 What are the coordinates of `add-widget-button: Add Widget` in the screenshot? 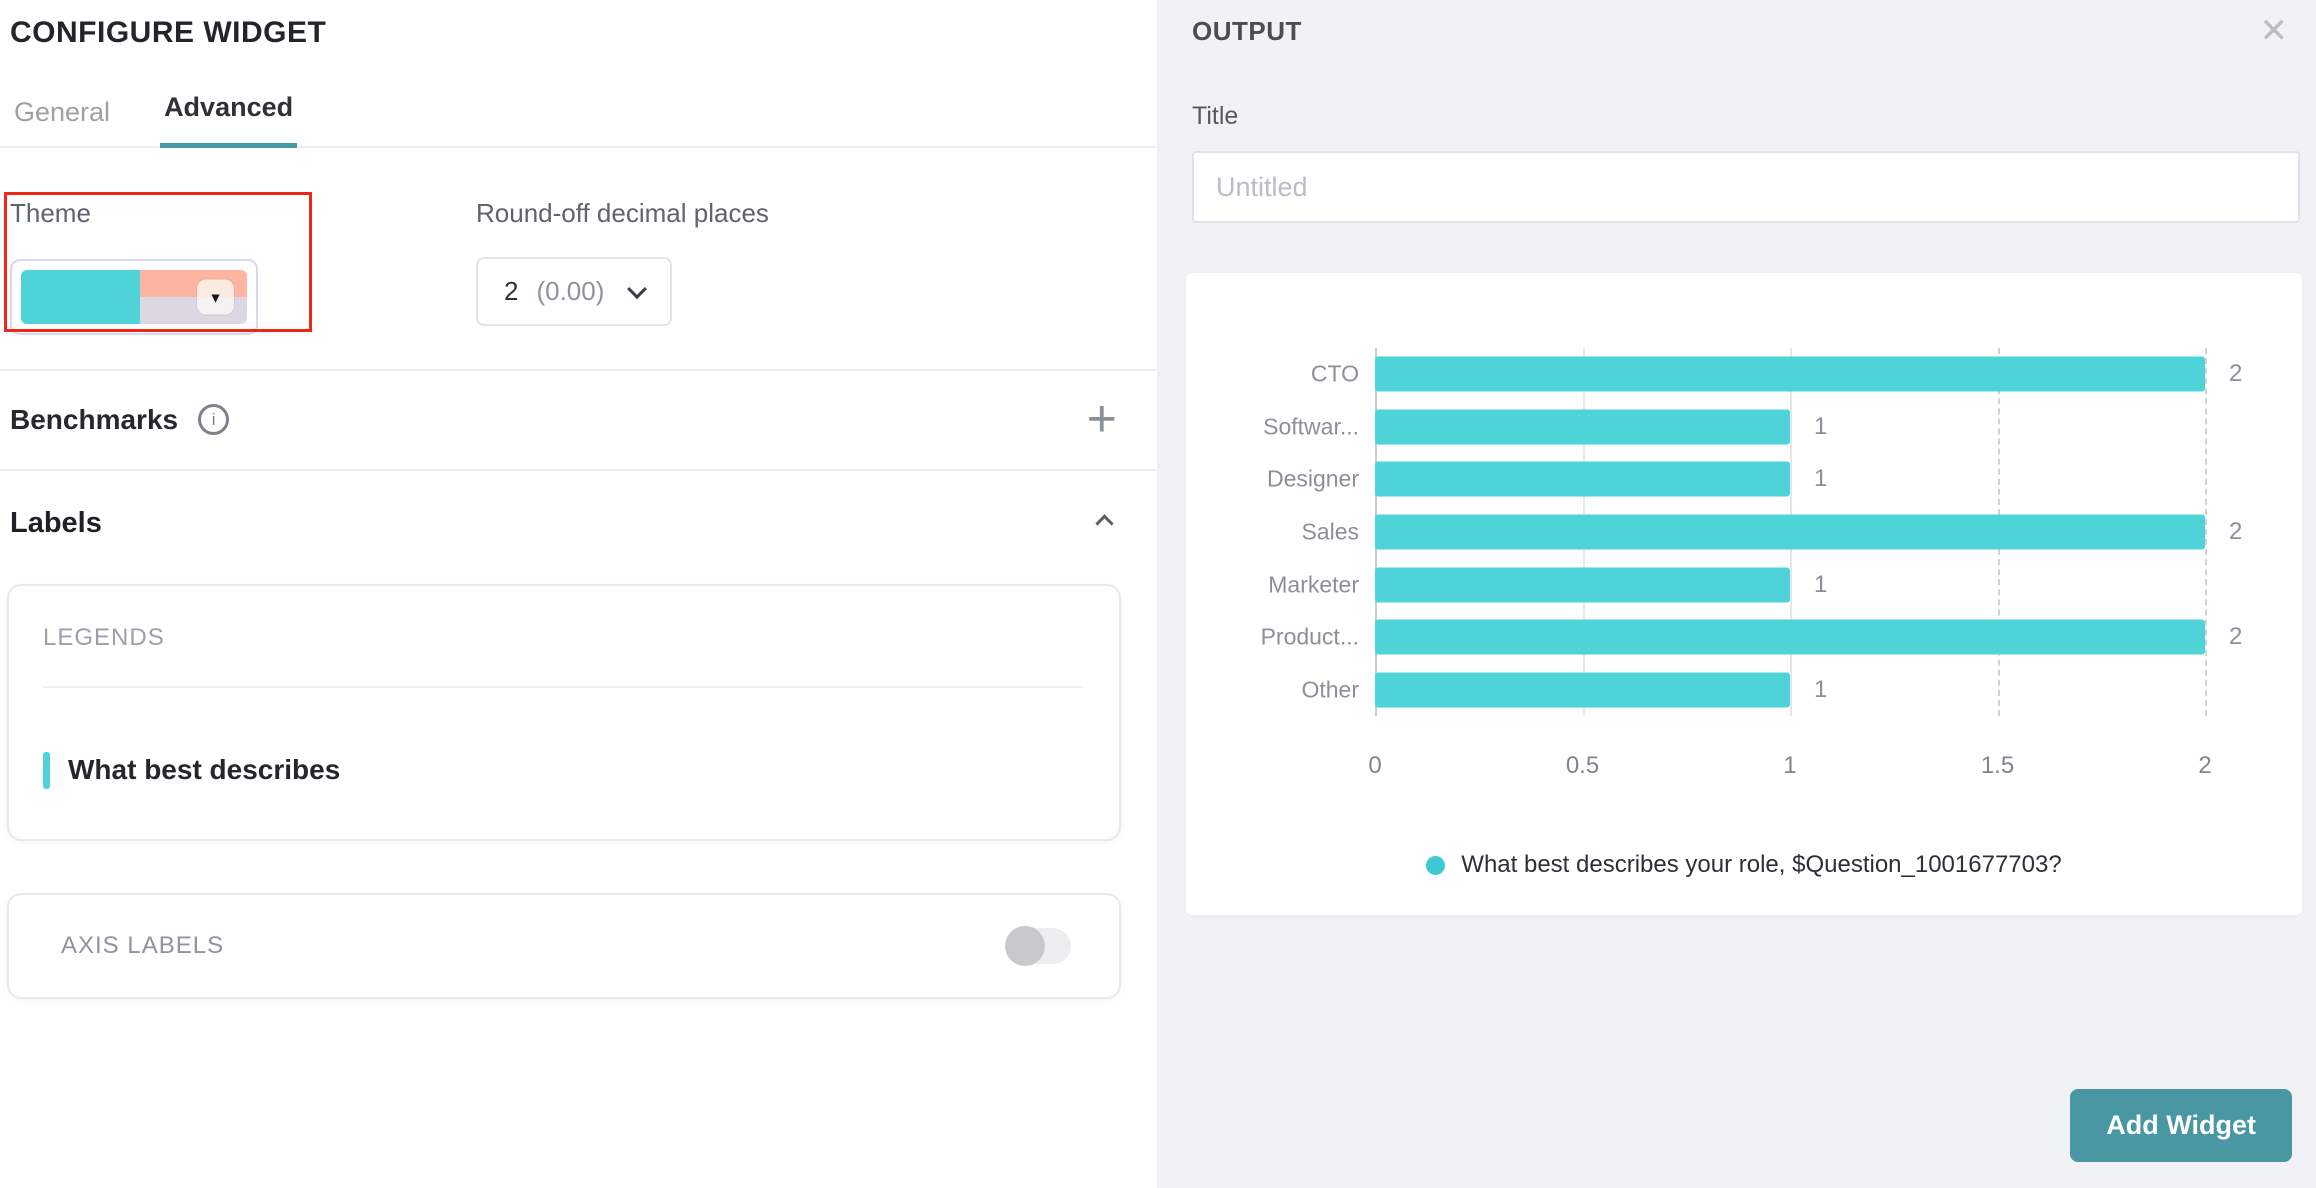 It's located at (2181, 1125).